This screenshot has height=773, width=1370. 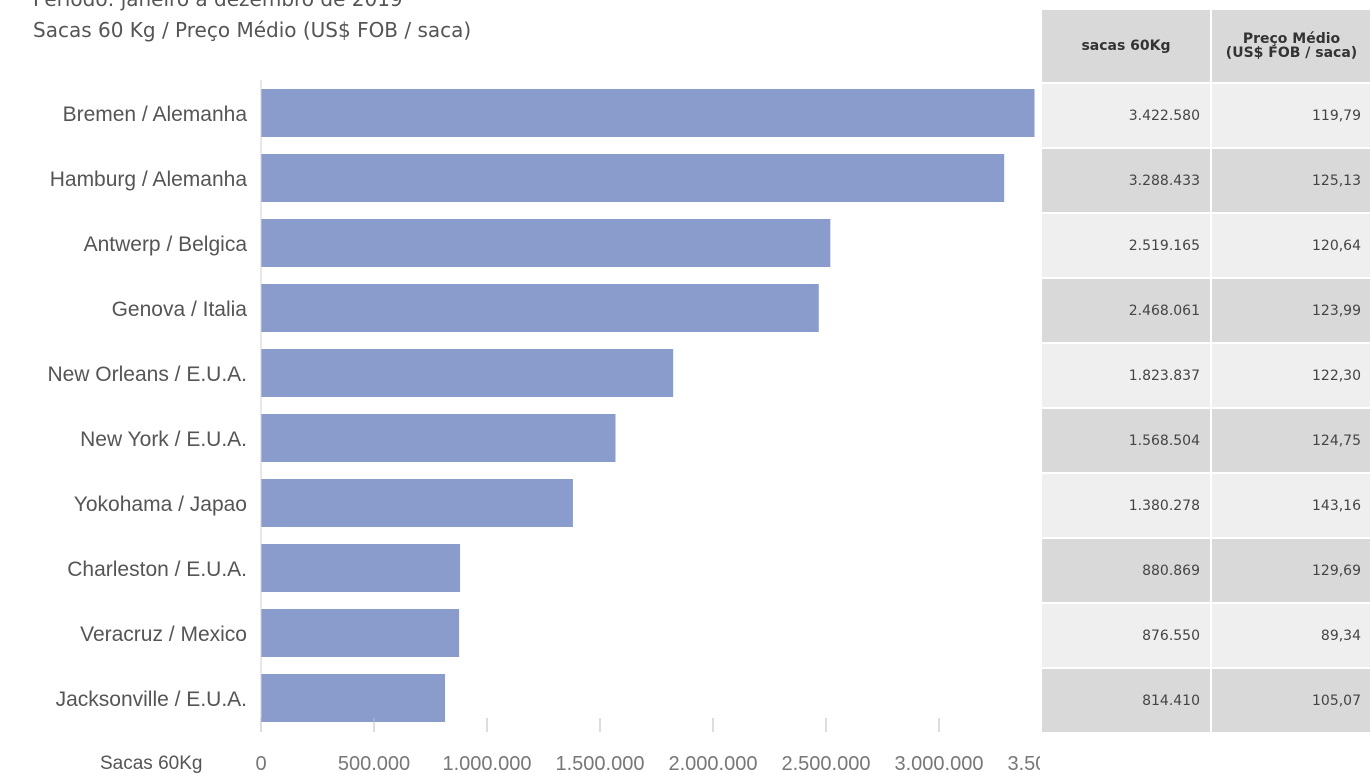 I want to click on x-tick-label-2: 1.000.000, so click(x=487, y=763).